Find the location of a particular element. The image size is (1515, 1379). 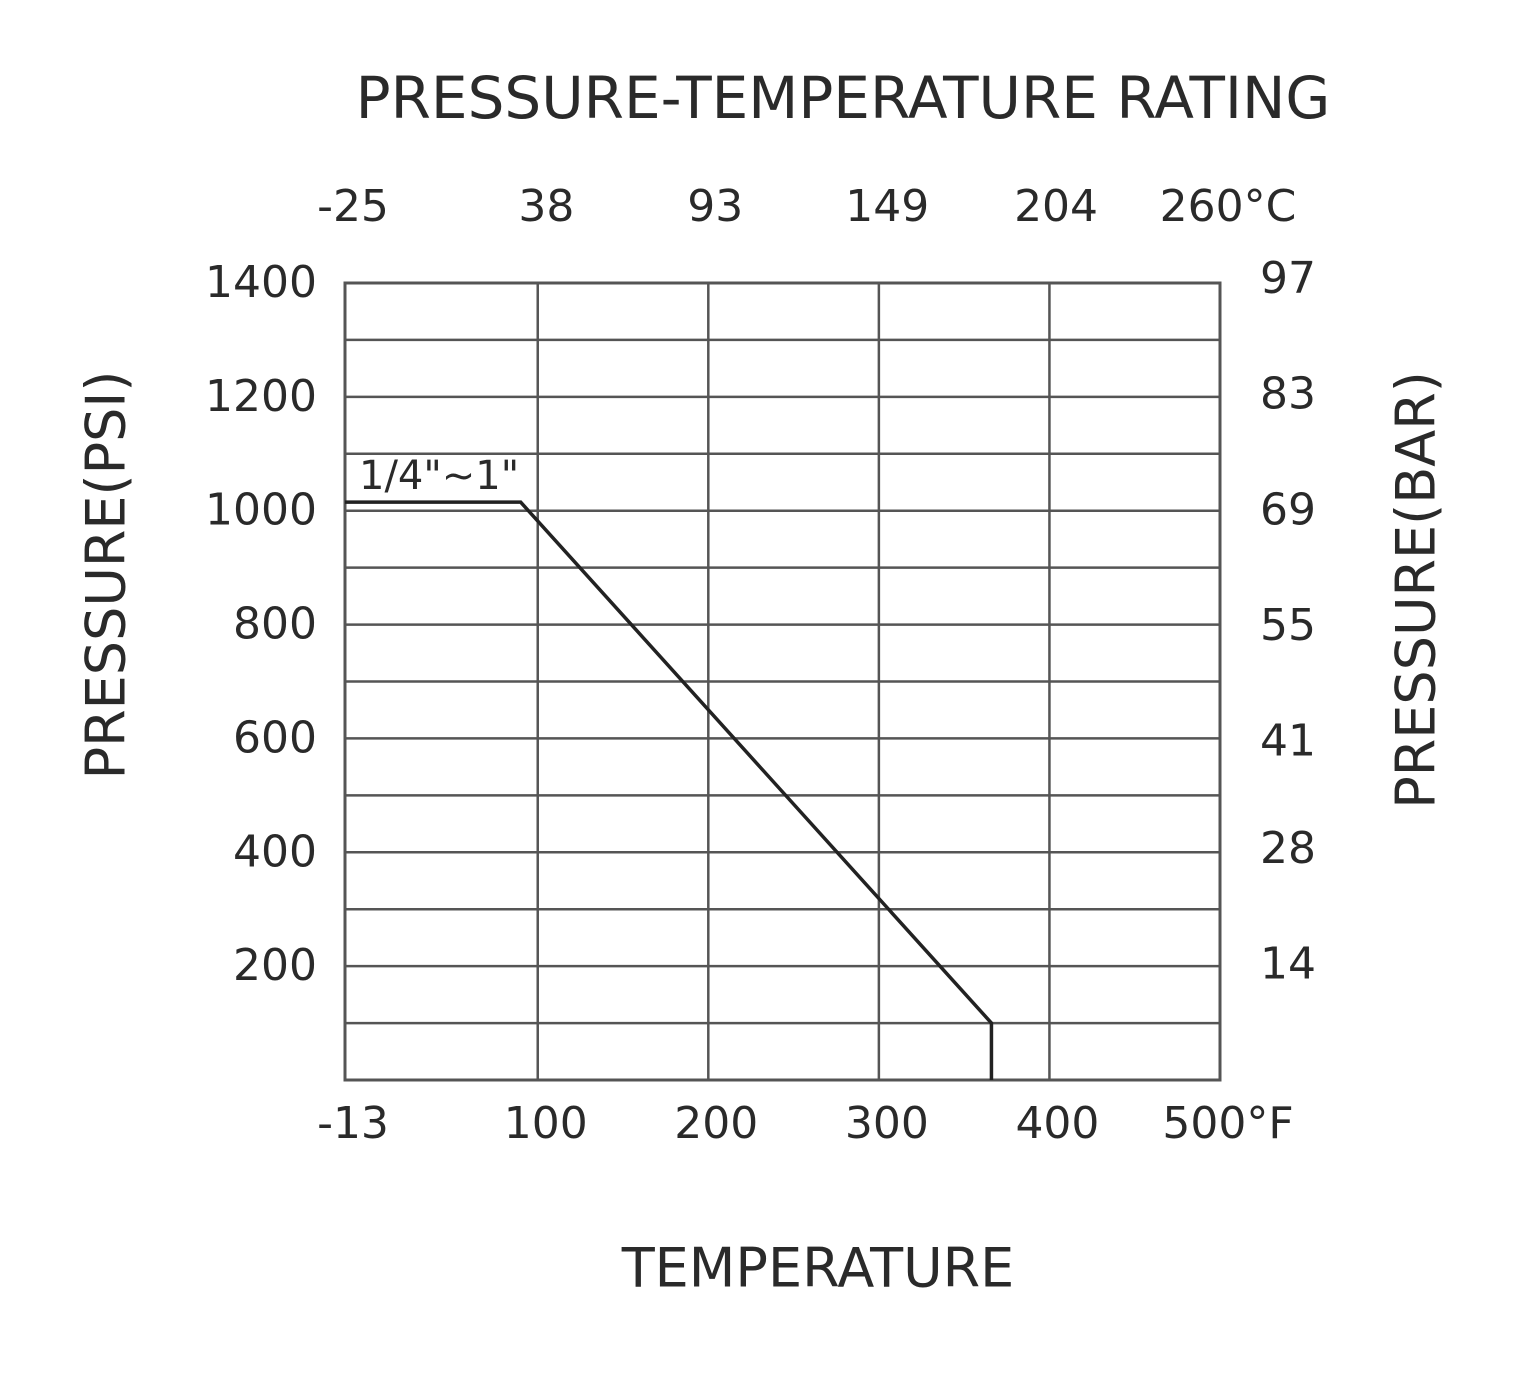

y-tick-label: 1200 is located at coordinates (261, 396).